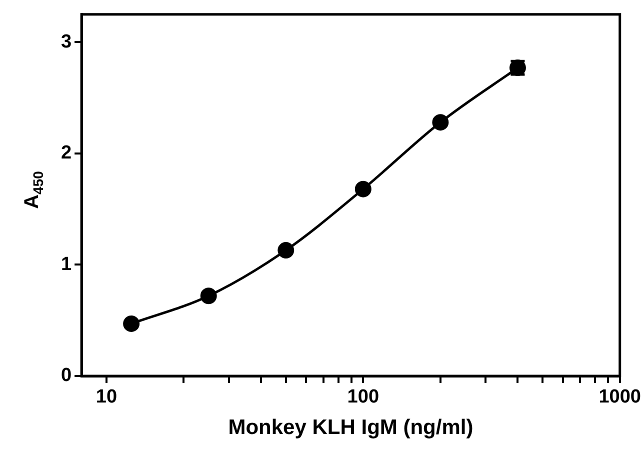 This screenshot has width=644, height=455. Describe the element at coordinates (620, 397) in the screenshot. I see `x-tick-label: 1000` at that location.